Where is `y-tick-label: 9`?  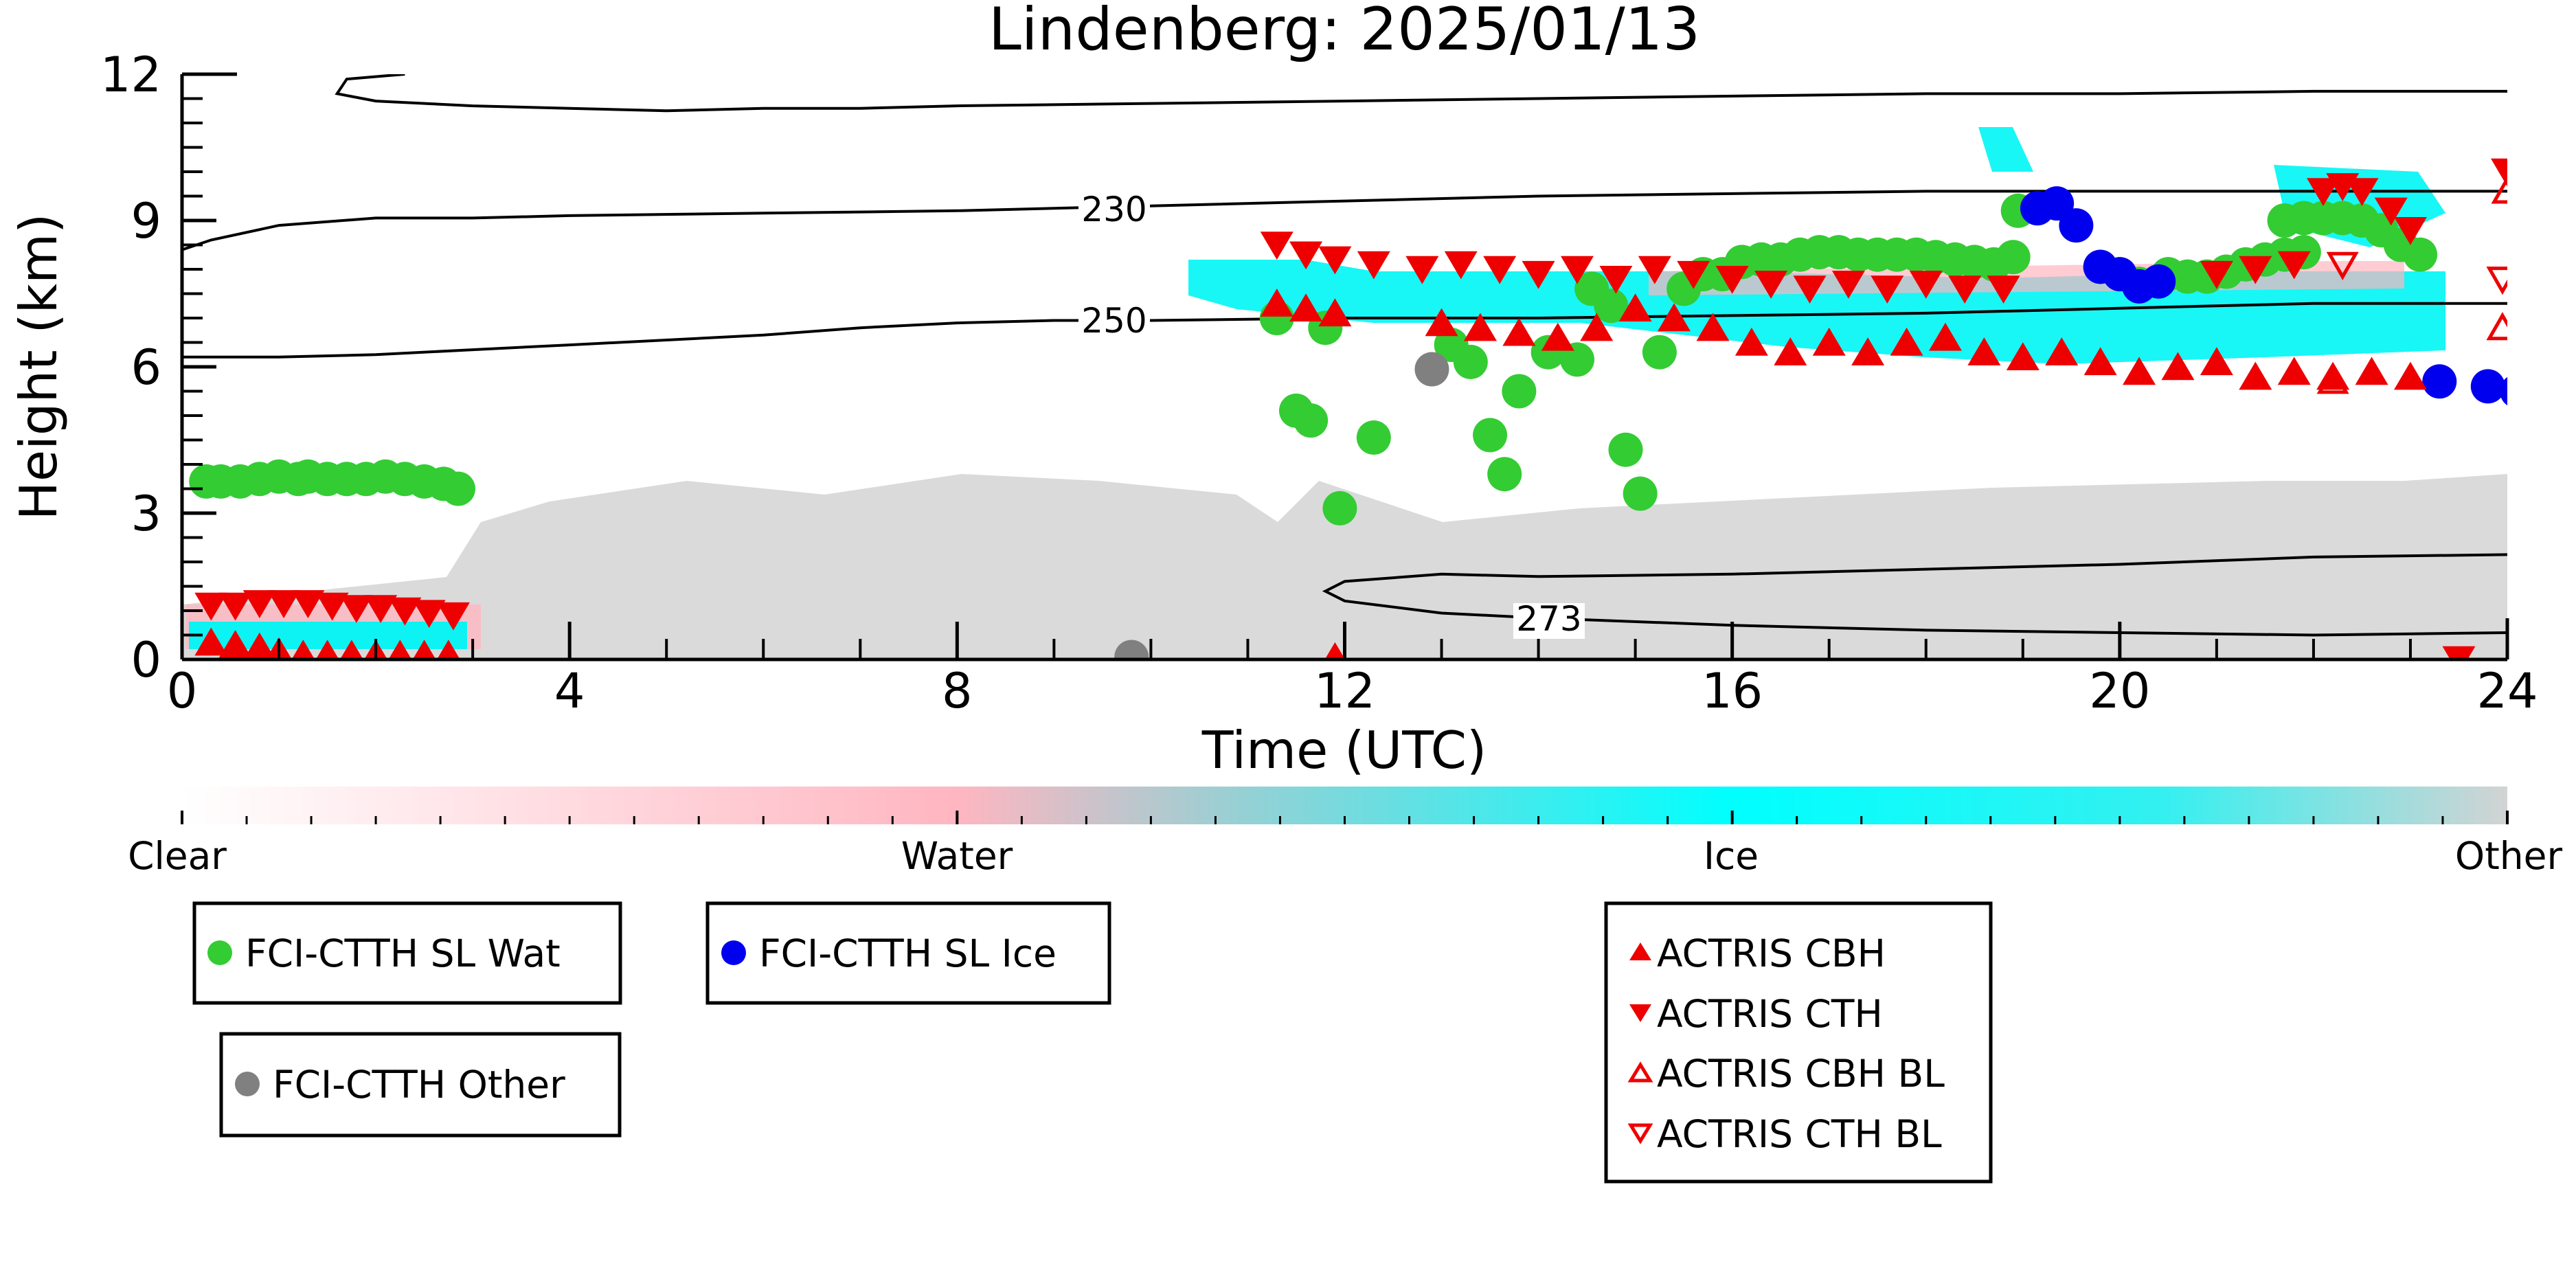 y-tick-label: 9 is located at coordinates (146, 221).